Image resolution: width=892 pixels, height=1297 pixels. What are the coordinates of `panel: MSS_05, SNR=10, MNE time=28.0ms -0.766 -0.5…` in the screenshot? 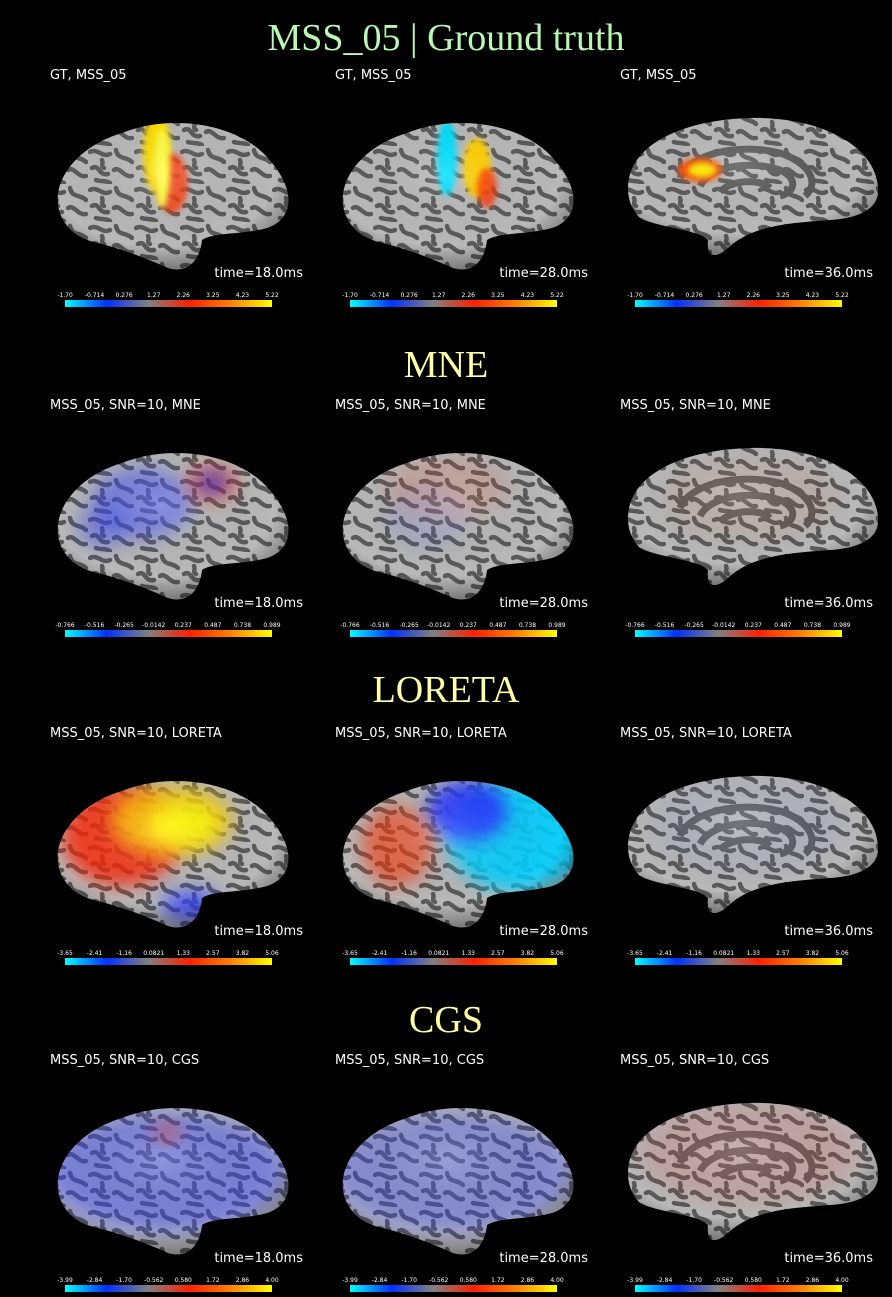 It's located at (461, 517).